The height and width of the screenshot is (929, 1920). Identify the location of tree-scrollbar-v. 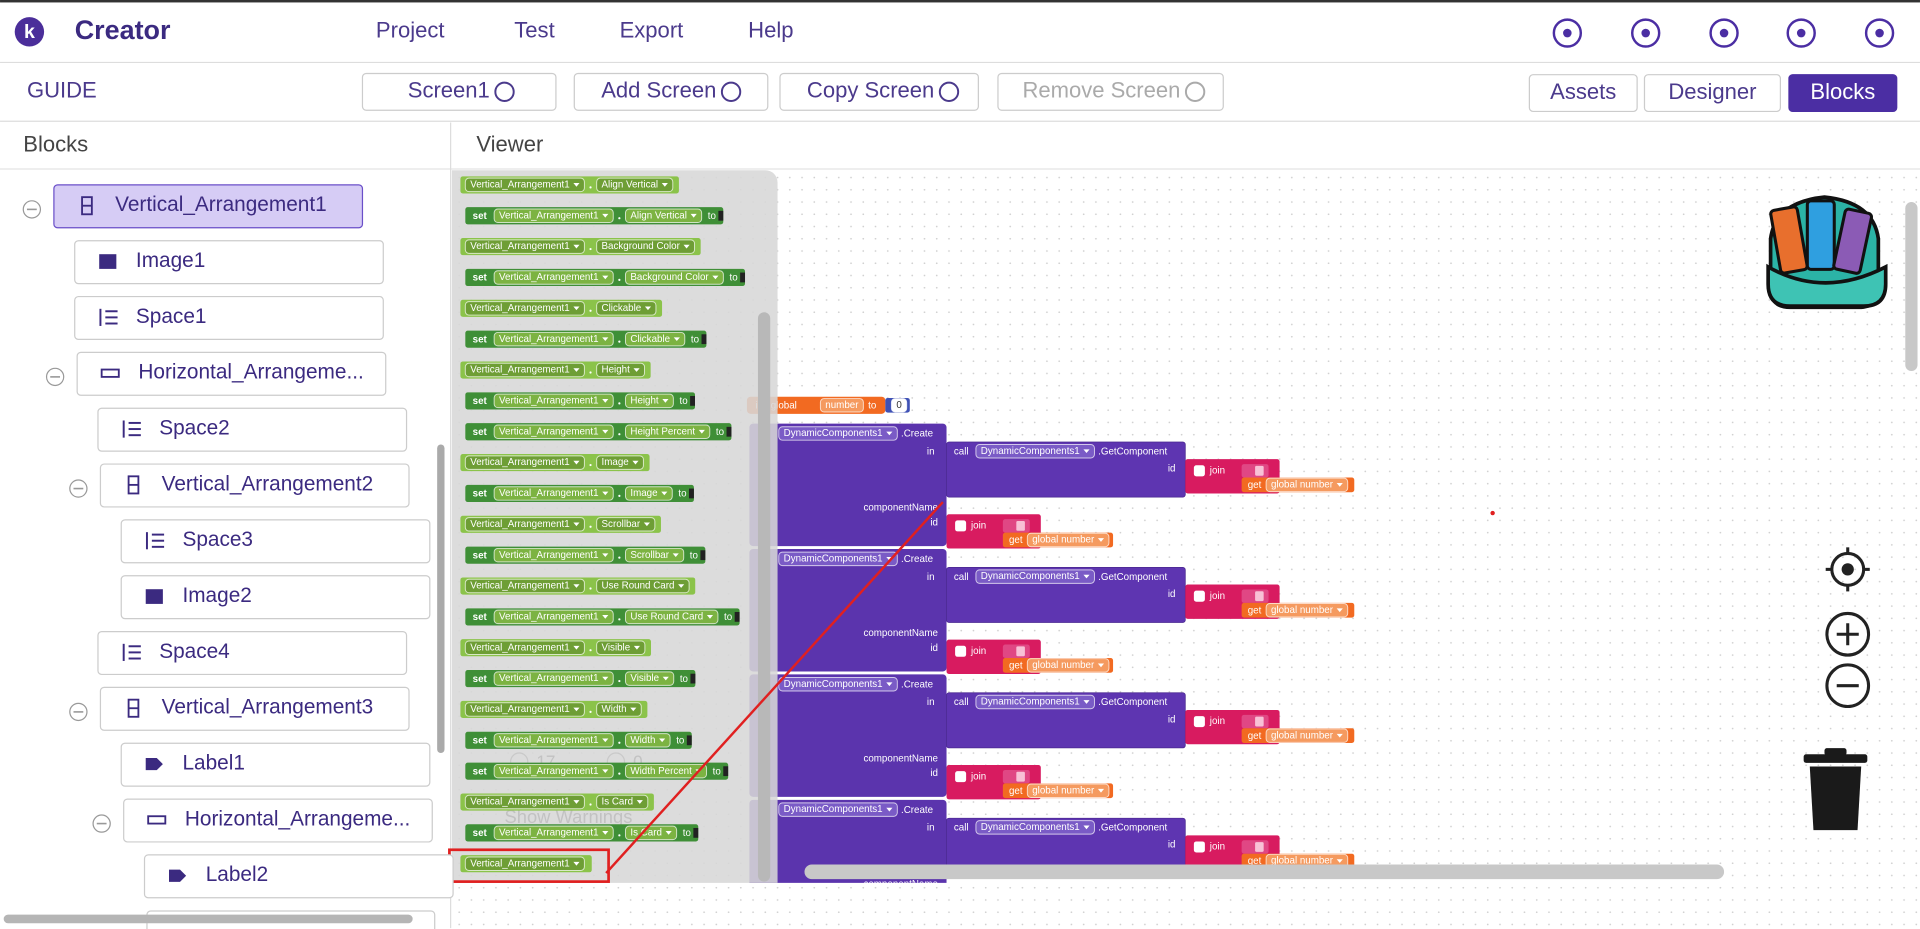
(441, 599).